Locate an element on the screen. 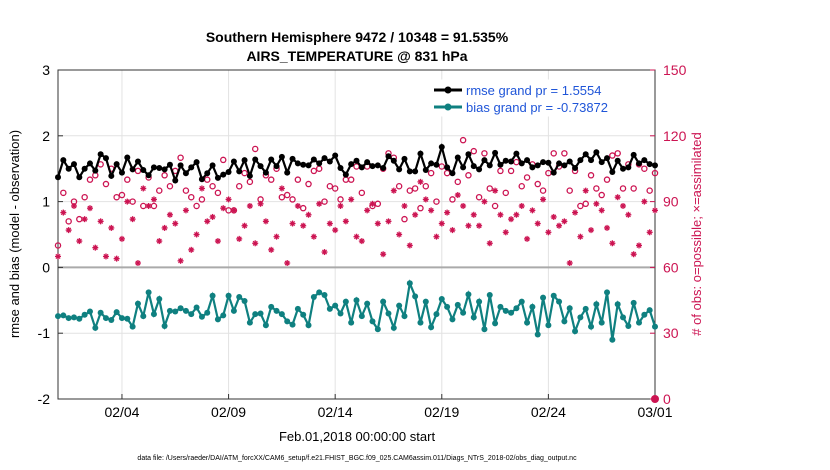 The image size is (830, 470). y-tick-label: 0 is located at coordinates (46, 267).